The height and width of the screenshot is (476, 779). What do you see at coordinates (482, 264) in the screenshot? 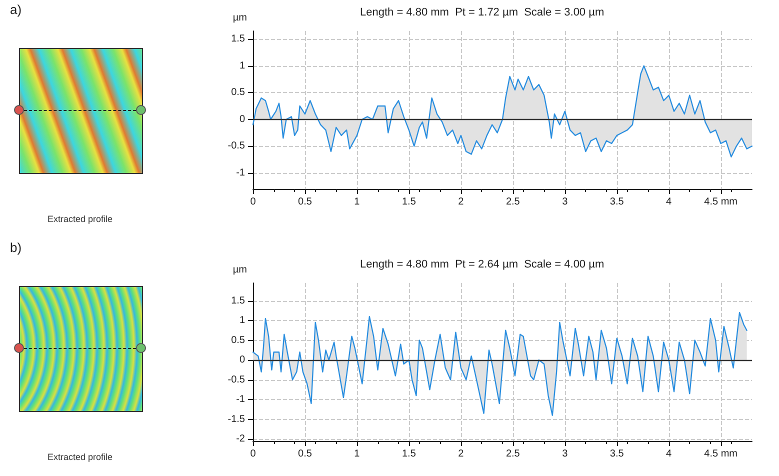
I see `chart-title: Length = 4.80 mm Pt = 2.64 µm Scale = 4.00 µm` at bounding box center [482, 264].